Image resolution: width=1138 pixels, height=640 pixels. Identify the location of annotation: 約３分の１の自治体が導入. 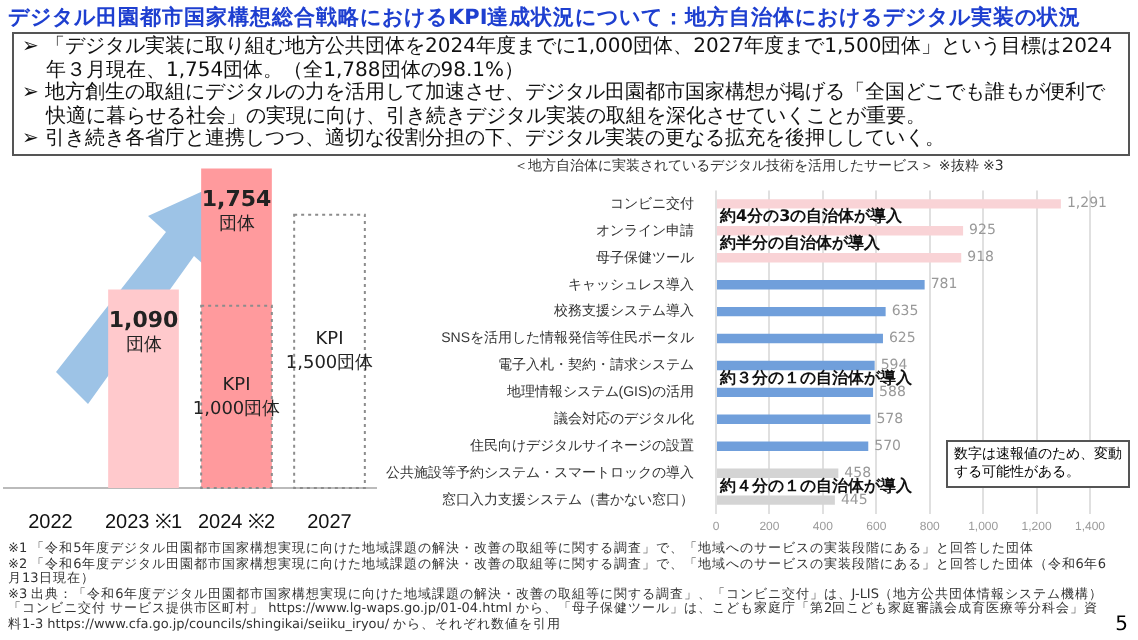
(816, 378).